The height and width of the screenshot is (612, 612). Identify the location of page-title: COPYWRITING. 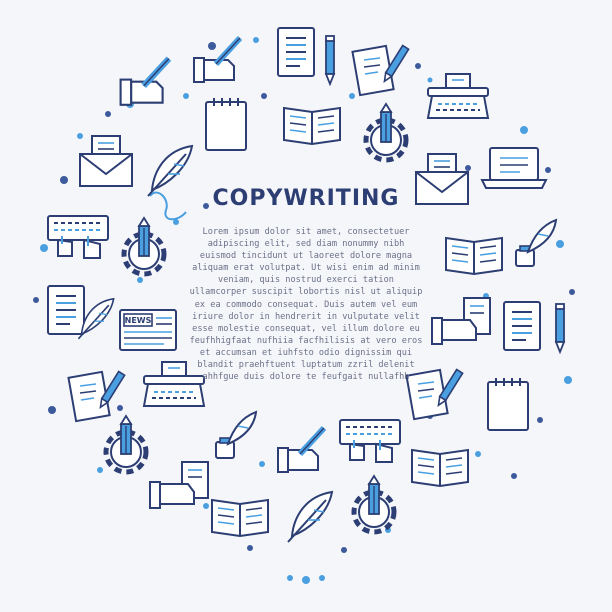
(306, 198).